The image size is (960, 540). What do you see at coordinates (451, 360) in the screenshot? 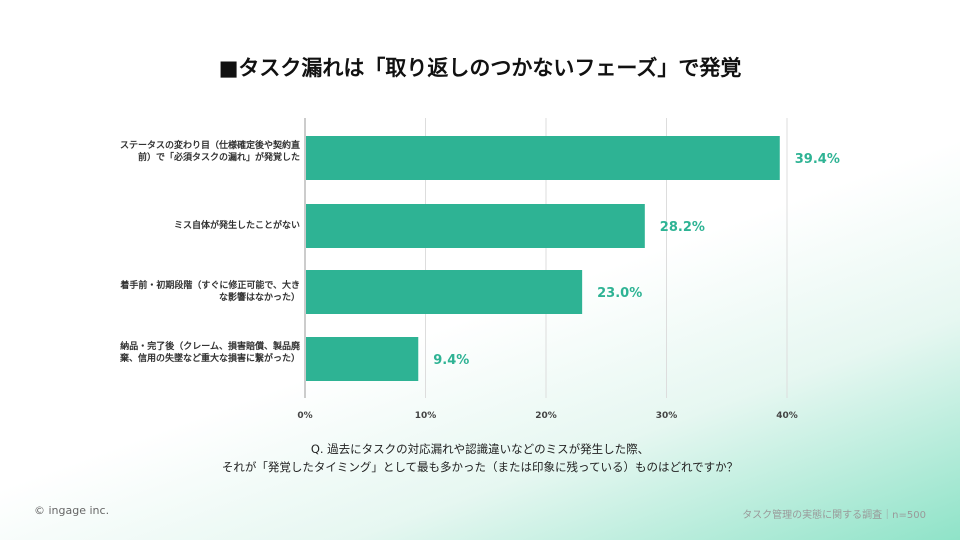
I see `data-label: 9.4%` at bounding box center [451, 360].